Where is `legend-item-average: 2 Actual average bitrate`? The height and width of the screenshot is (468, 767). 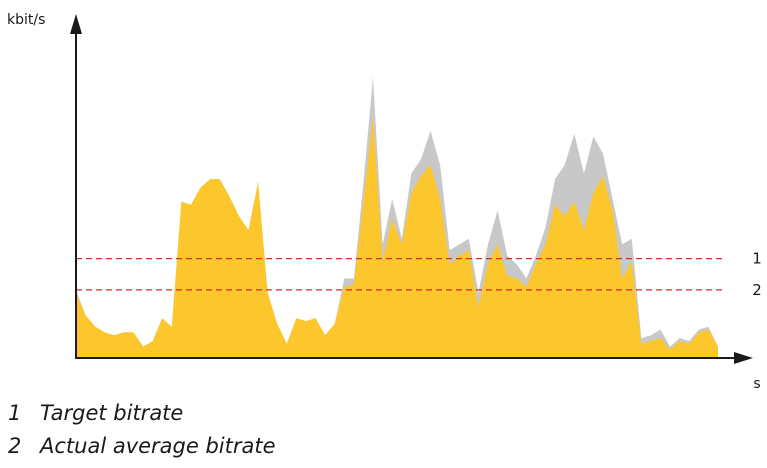
legend-item-average: 2 Actual average bitrate is located at coordinates (142, 446).